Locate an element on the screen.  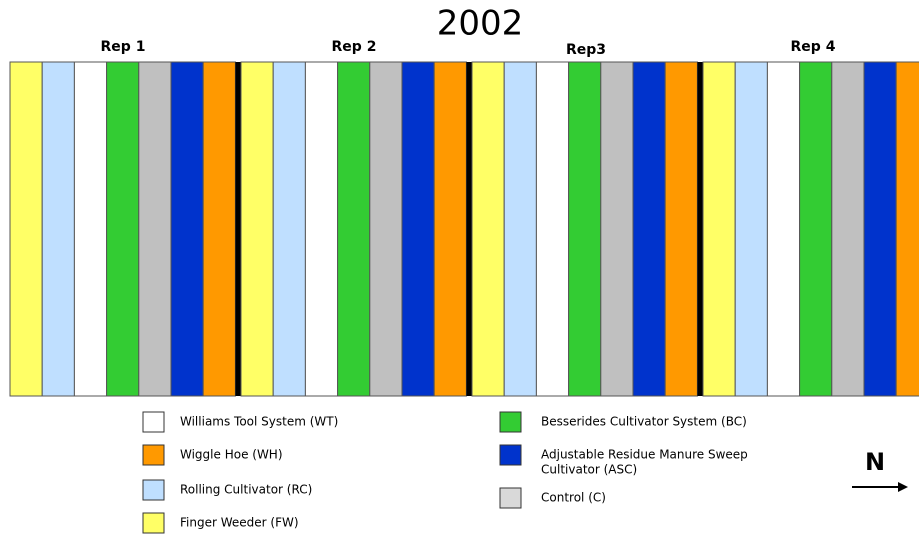
legend-label: Williams Tool System (WT) is located at coordinates (259, 422).